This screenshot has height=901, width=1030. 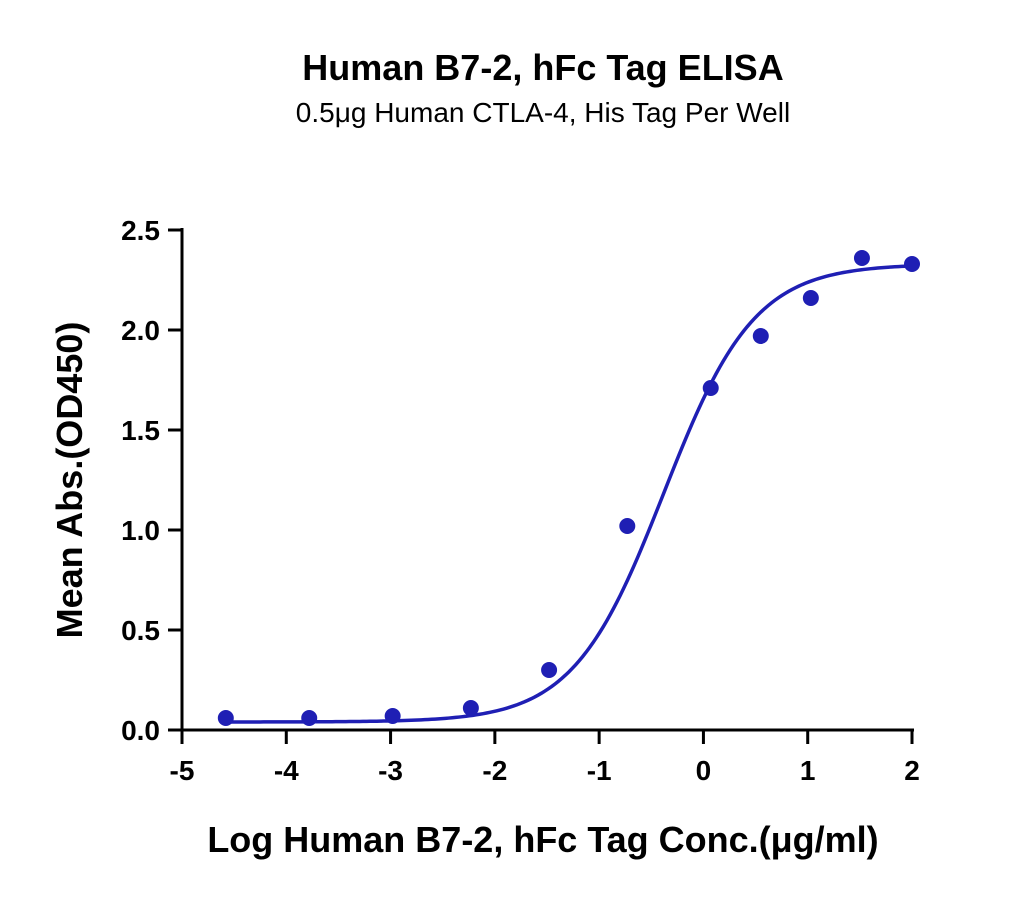 I want to click on x-axis-label: Log Human B7-2, hFc Tag Conc.(μg/ml), so click(x=542, y=839).